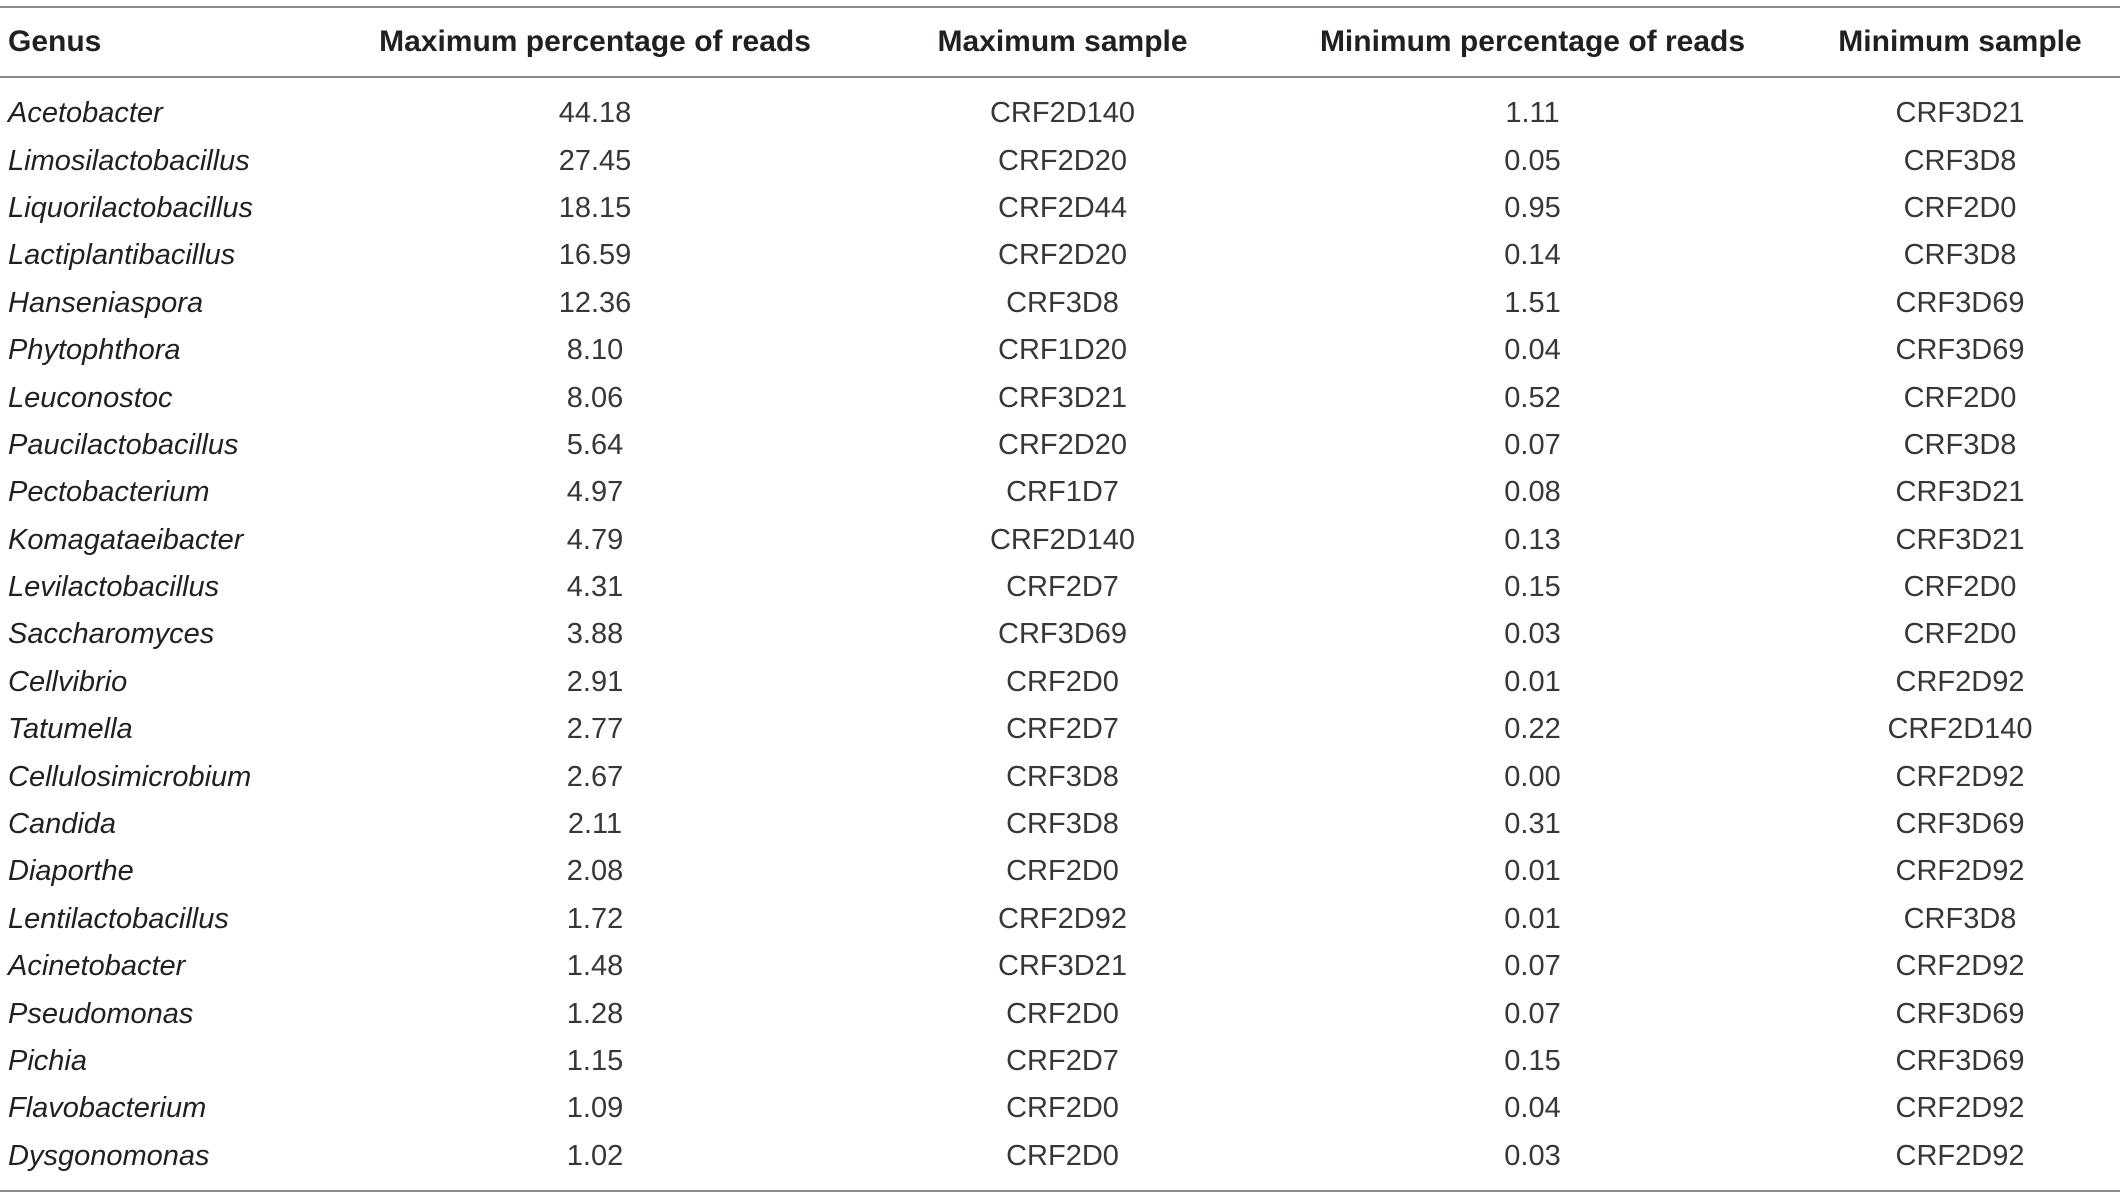 This screenshot has height=1195, width=2120. Describe the element at coordinates (595, 255) in the screenshot. I see `cell-max-percentage: 16.59` at that location.